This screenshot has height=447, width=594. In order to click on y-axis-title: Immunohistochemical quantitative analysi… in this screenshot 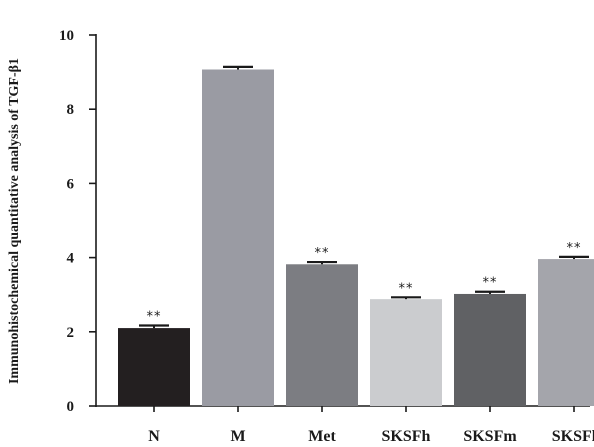, I will do `click(14, 221)`.